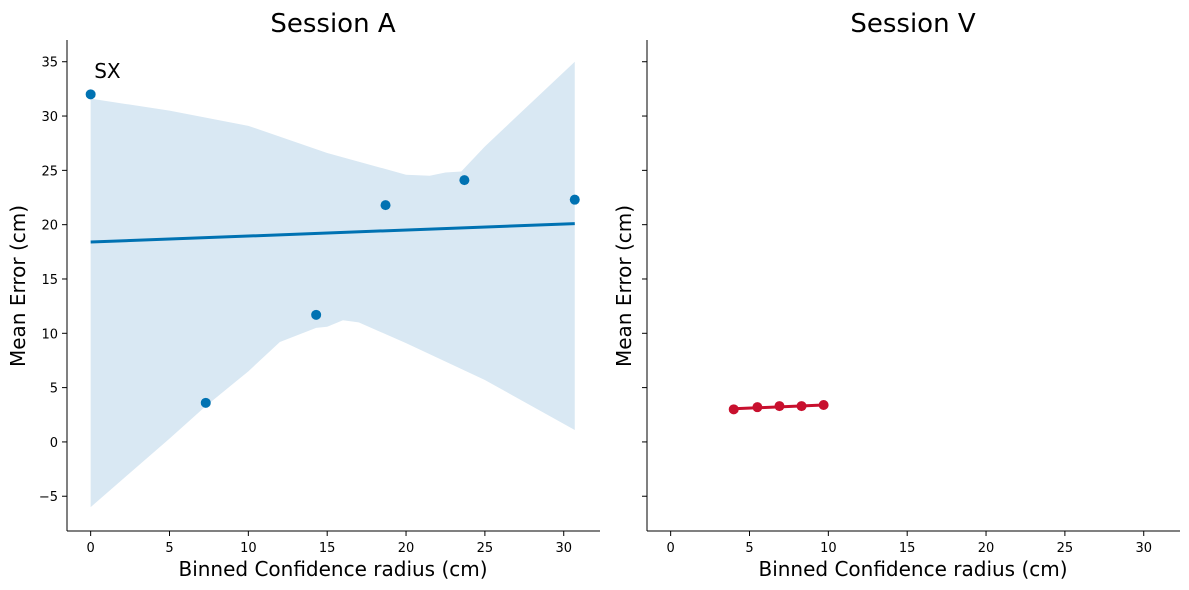  Describe the element at coordinates (54, 389) in the screenshot. I see `y-tick-label: 5` at that location.